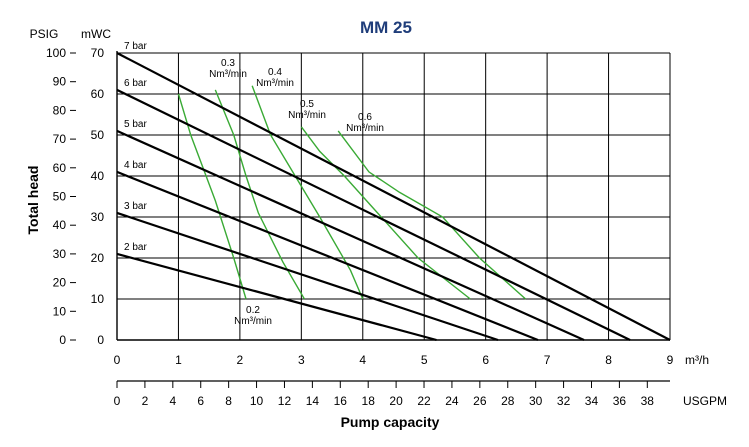  Describe the element at coordinates (60, 139) in the screenshot. I see `psig-tick-label: 70` at that location.